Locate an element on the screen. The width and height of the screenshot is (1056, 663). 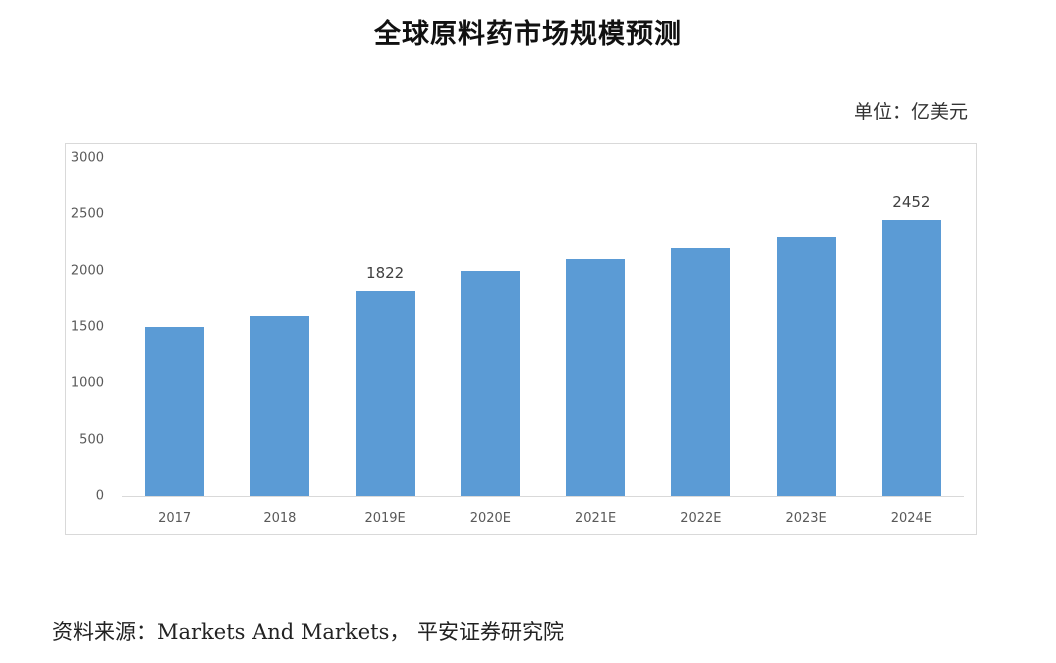
data-label: 2452 is located at coordinates (911, 201).